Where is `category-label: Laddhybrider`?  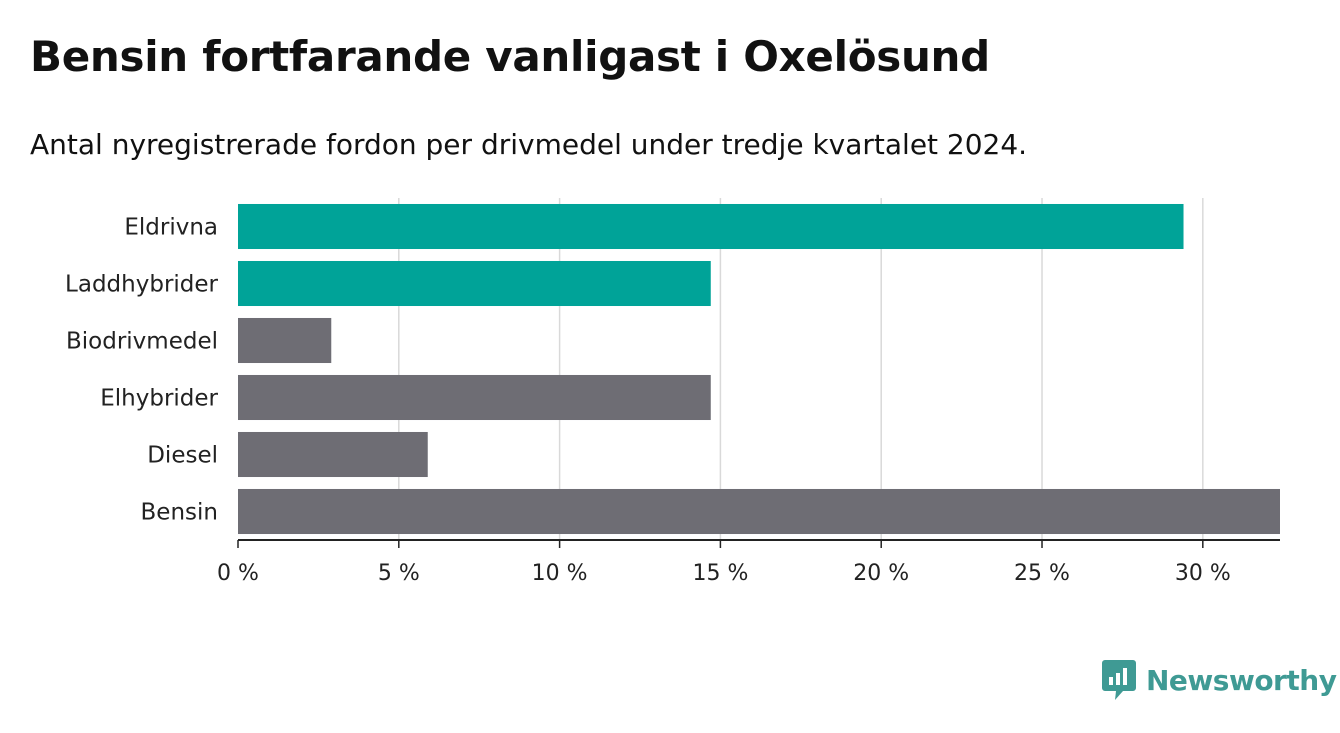
category-label: Laddhybrider is located at coordinates (141, 285).